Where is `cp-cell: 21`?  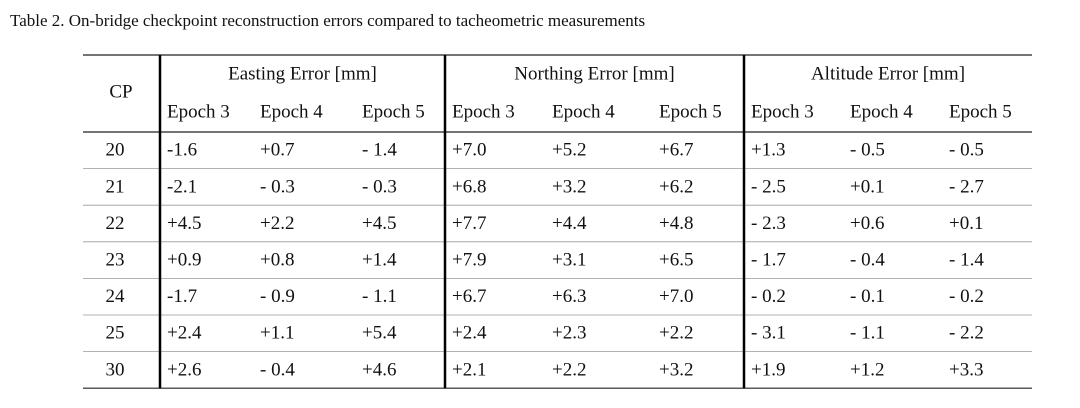
cp-cell: 21 is located at coordinates (115, 186).